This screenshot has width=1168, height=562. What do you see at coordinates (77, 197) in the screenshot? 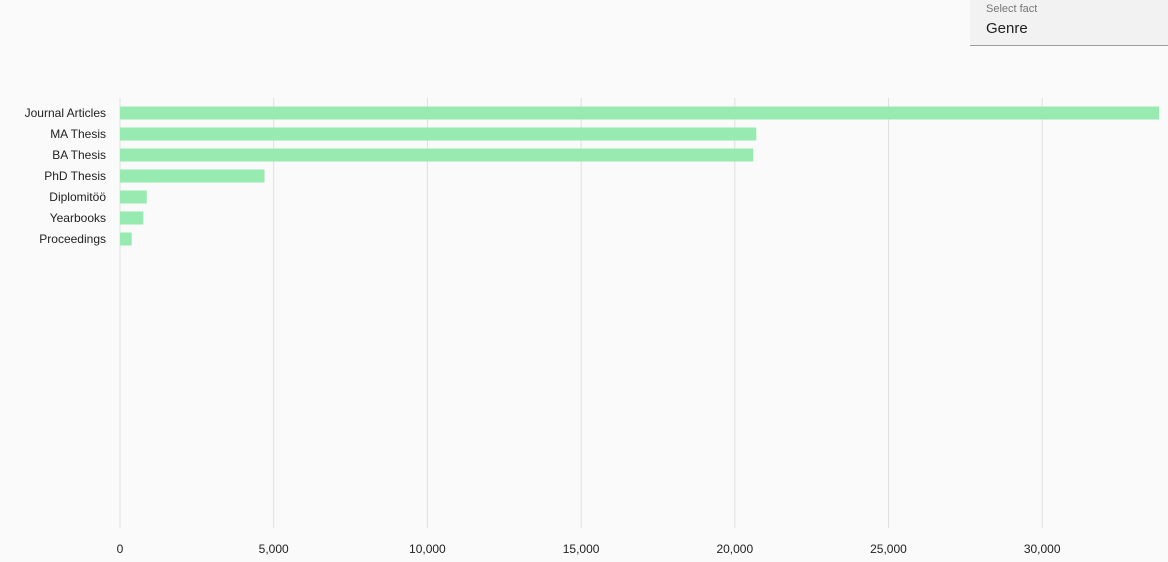
I see `category-label: Diplomitöö` at bounding box center [77, 197].